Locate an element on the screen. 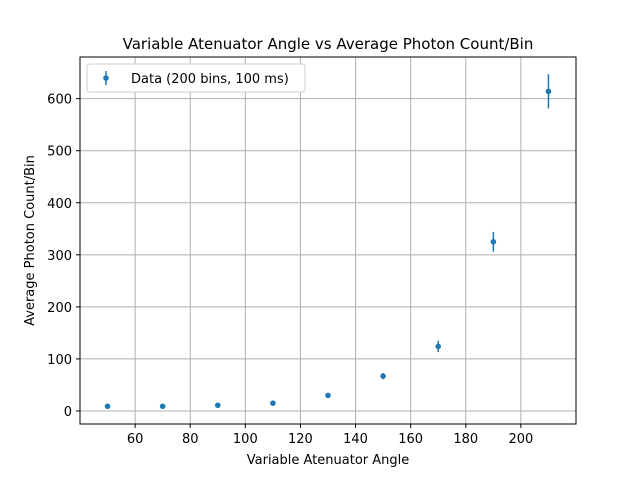  x-tick-label: 180 is located at coordinates (465, 439).